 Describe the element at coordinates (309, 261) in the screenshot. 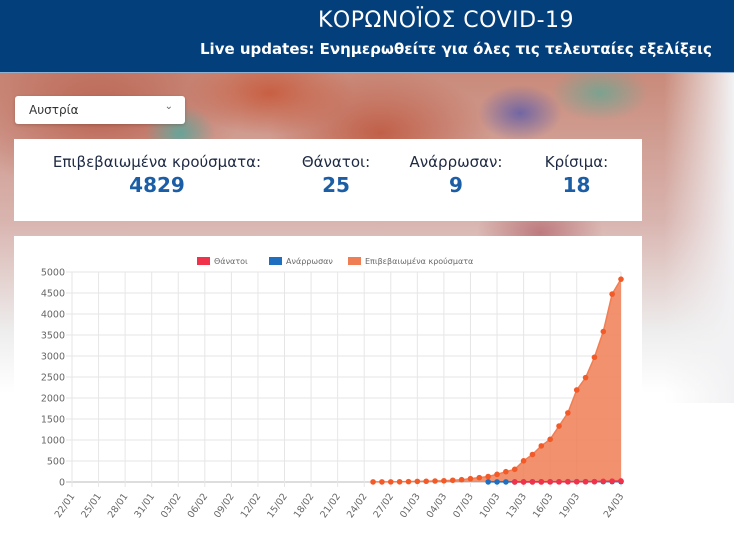

I see `legend-label: Ανάρρωσαν` at that location.